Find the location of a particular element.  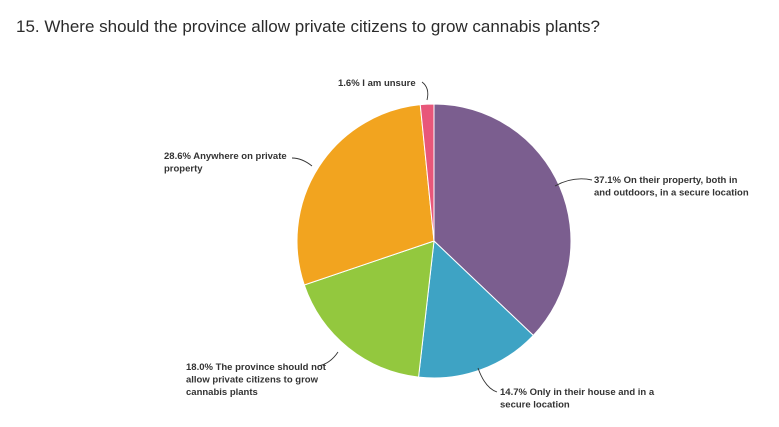

slice-label-i-am-unsure: 1.6% I am unsure is located at coordinates (377, 83).